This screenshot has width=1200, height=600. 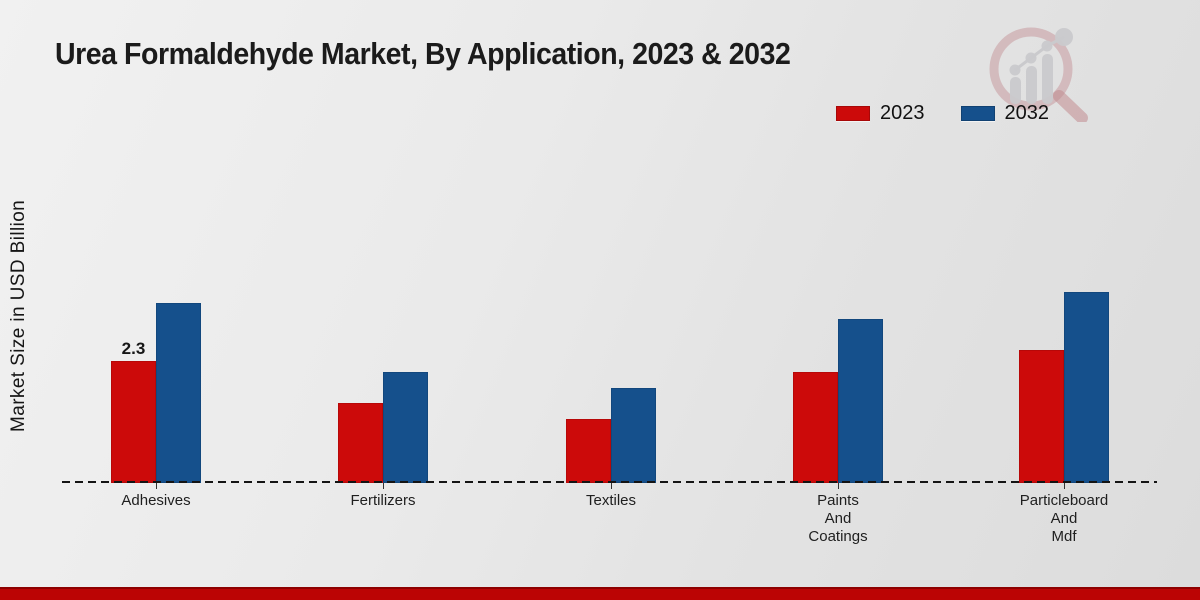 What do you see at coordinates (156, 500) in the screenshot?
I see `x-axis-label-adhesives: Adhesives` at bounding box center [156, 500].